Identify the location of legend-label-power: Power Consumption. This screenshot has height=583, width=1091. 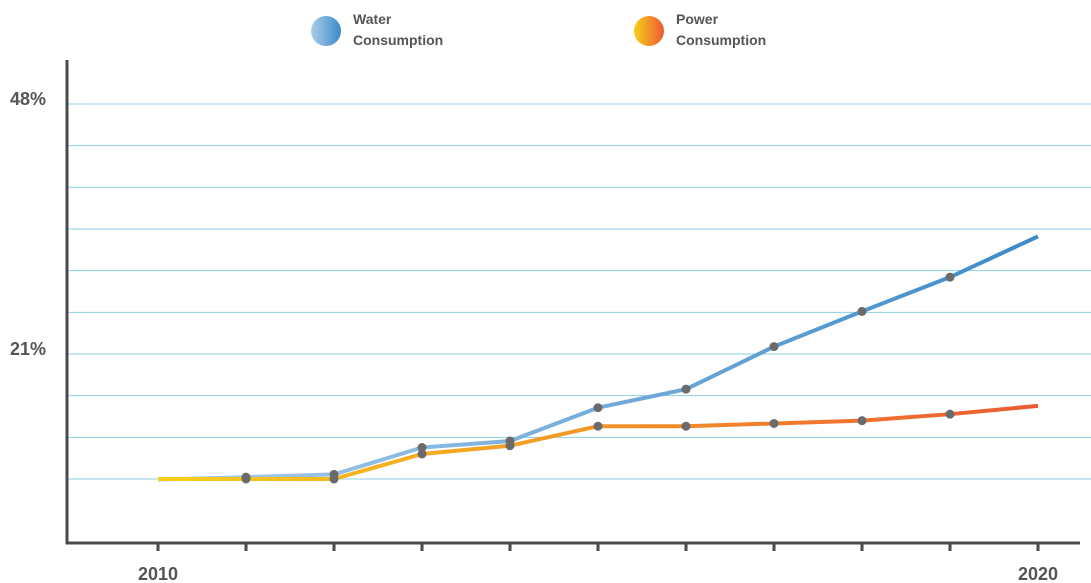
(721, 29).